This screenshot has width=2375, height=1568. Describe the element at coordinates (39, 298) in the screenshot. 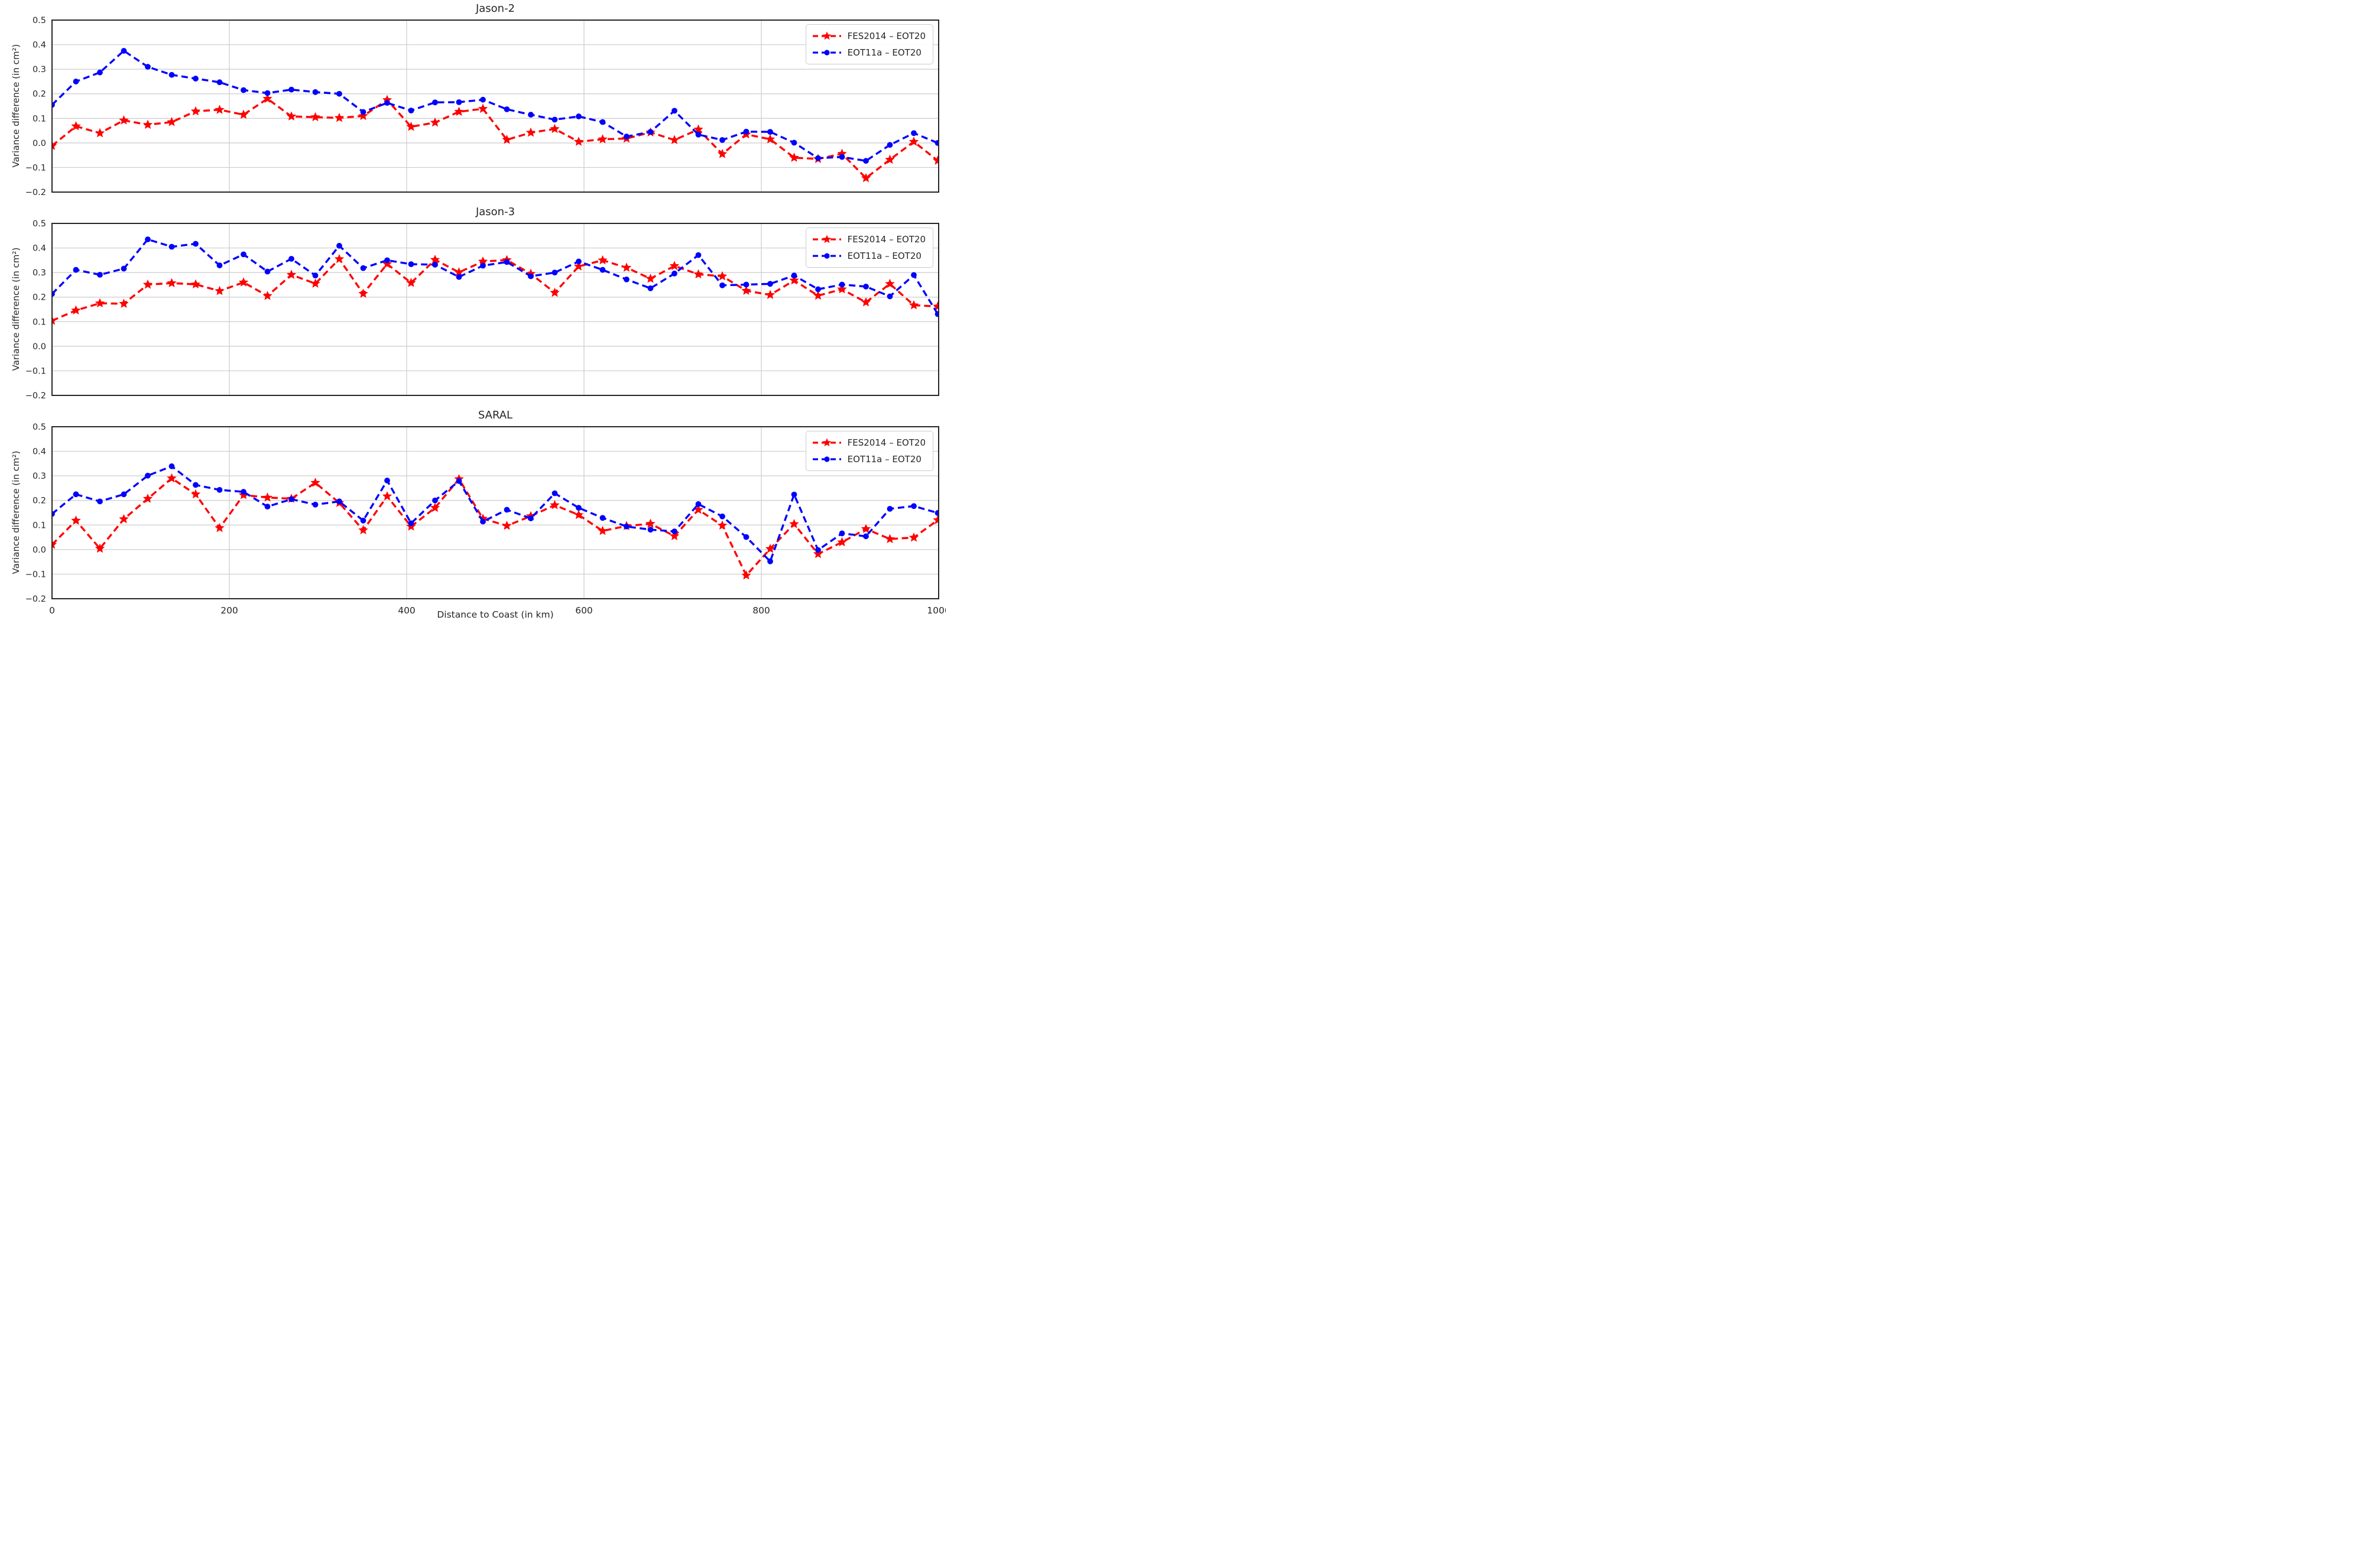

I see `y-tick-label: 0.2` at that location.